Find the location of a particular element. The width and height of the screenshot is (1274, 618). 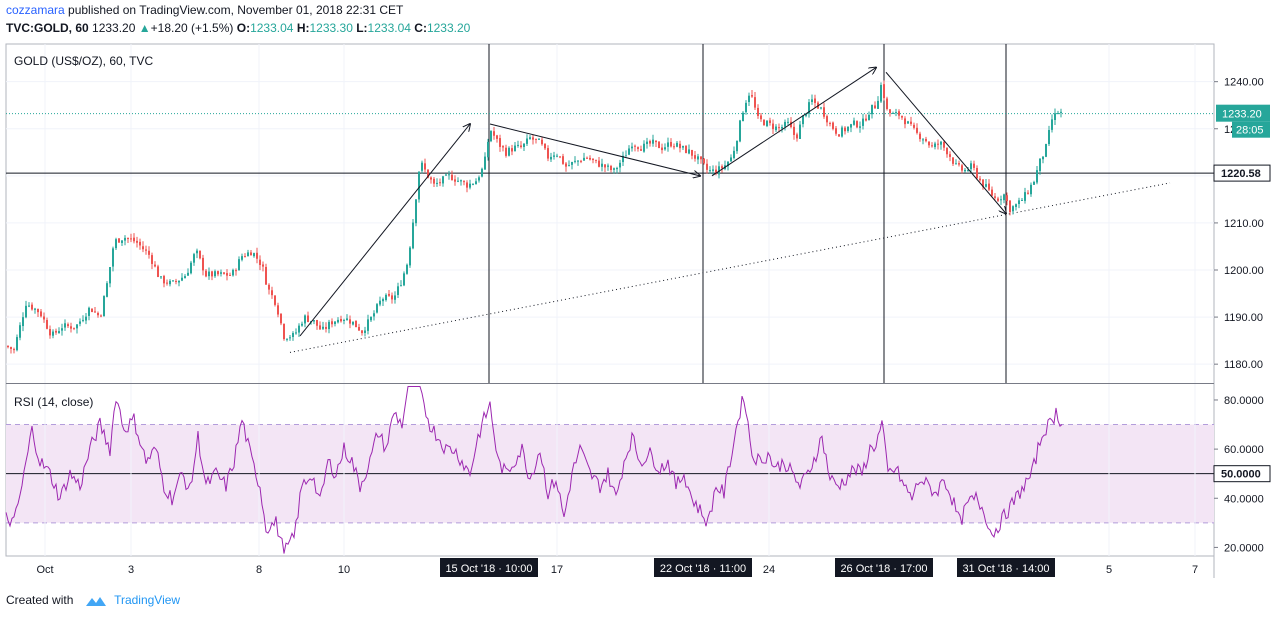

author-link: cozzamara is located at coordinates (35, 10).